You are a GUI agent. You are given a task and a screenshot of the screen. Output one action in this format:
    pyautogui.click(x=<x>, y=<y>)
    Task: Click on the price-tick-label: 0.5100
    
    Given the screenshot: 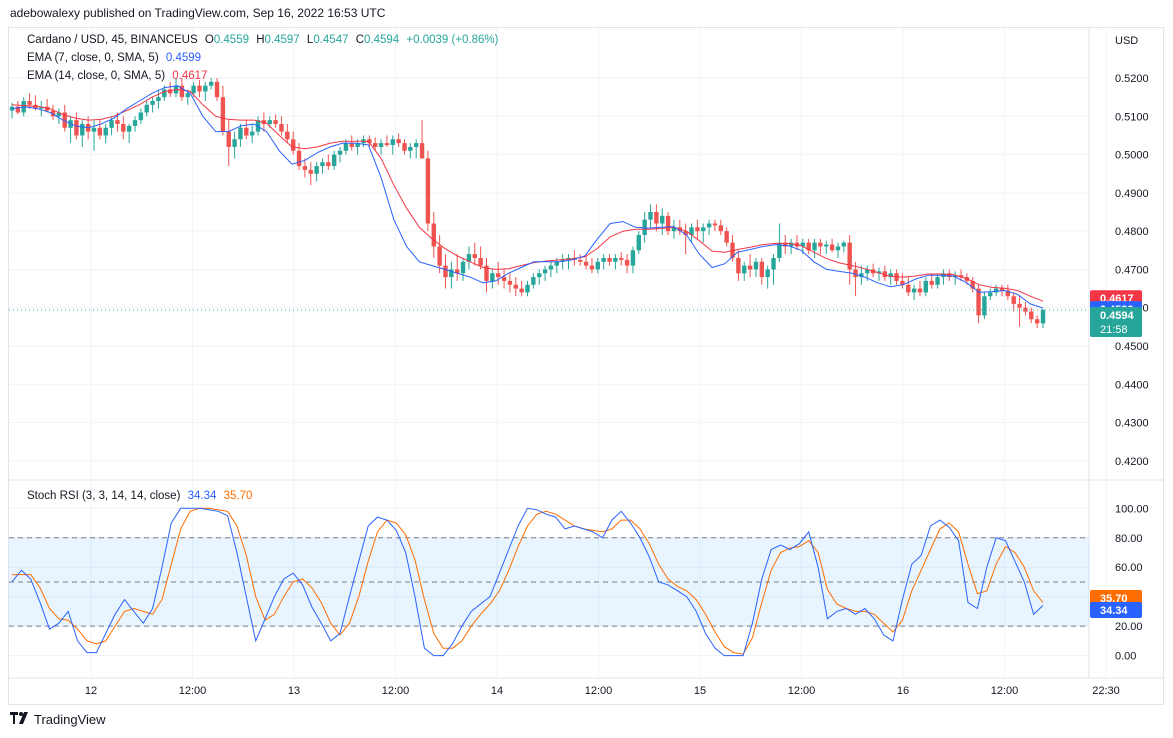 What is the action you would take?
    pyautogui.click(x=1132, y=117)
    